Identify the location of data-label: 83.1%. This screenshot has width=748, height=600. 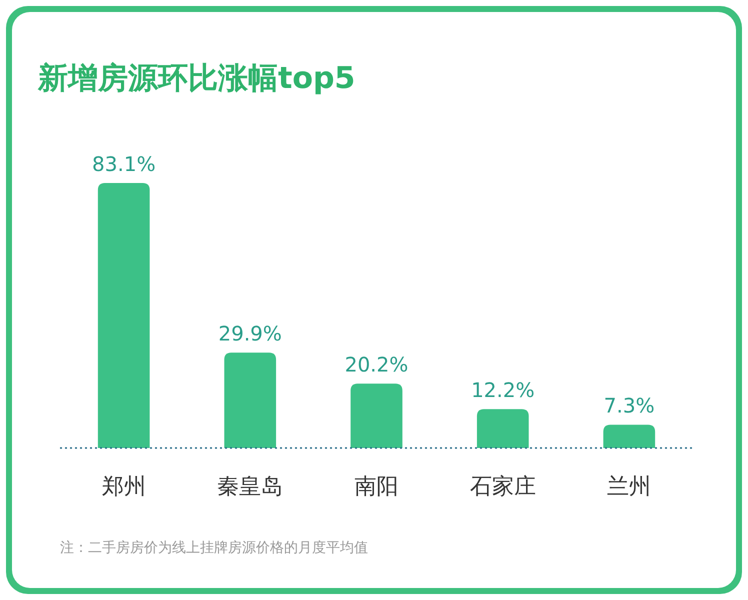
(124, 164).